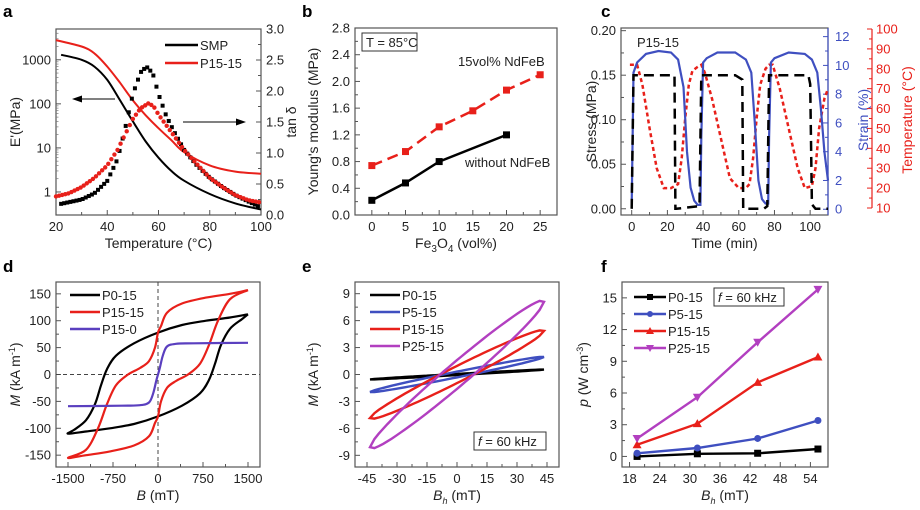 Image resolution: width=920 pixels, height=510 pixels. Describe the element at coordinates (313, 401) in the screenshot. I see `label-symbol: M` at that location.